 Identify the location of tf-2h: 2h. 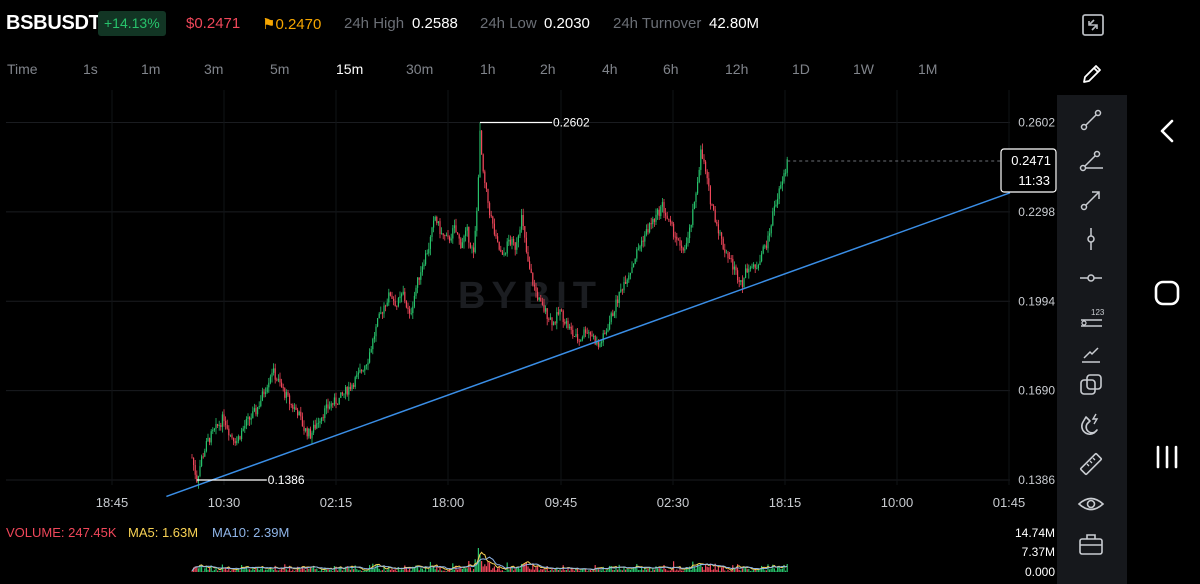
(548, 69).